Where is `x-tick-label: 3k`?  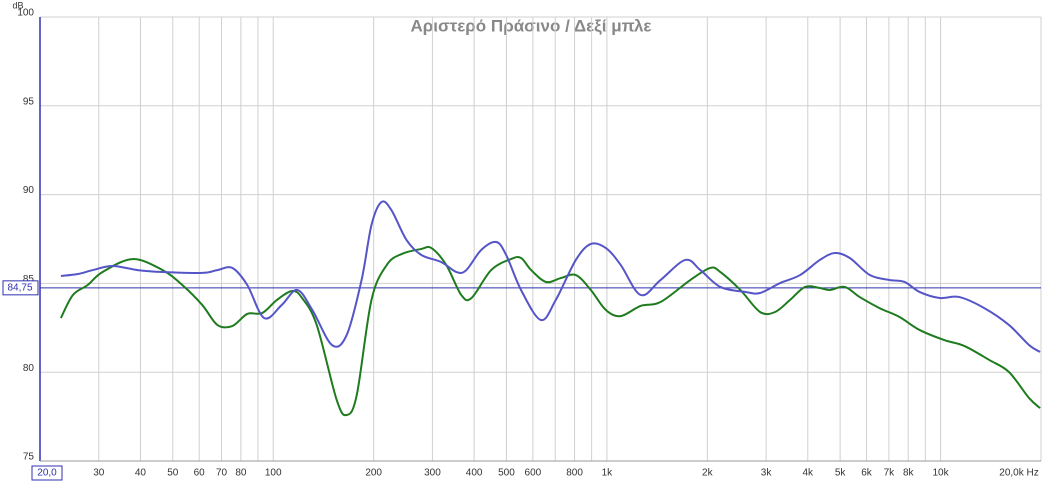 x-tick-label: 3k is located at coordinates (767, 473).